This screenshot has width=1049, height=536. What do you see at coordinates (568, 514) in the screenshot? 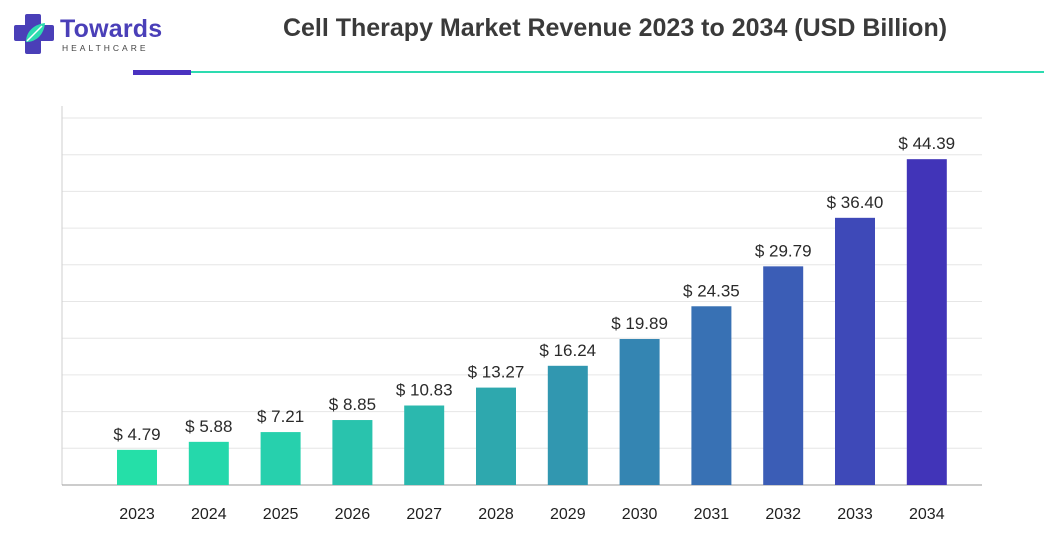
I see `x-tick-label-2029: 2029` at bounding box center [568, 514].